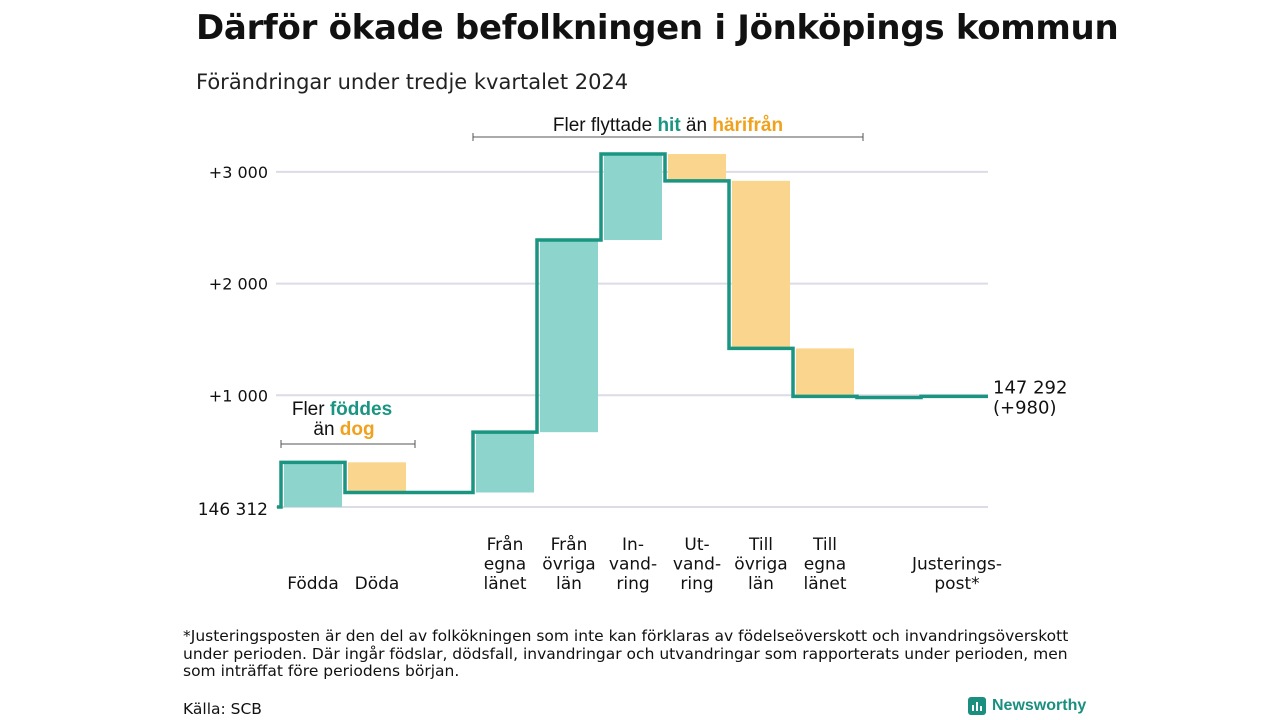 Image resolution: width=1280 pixels, height=720 pixels. Describe the element at coordinates (238, 172) in the screenshot. I see `y-tick-label: +3 000` at that location.